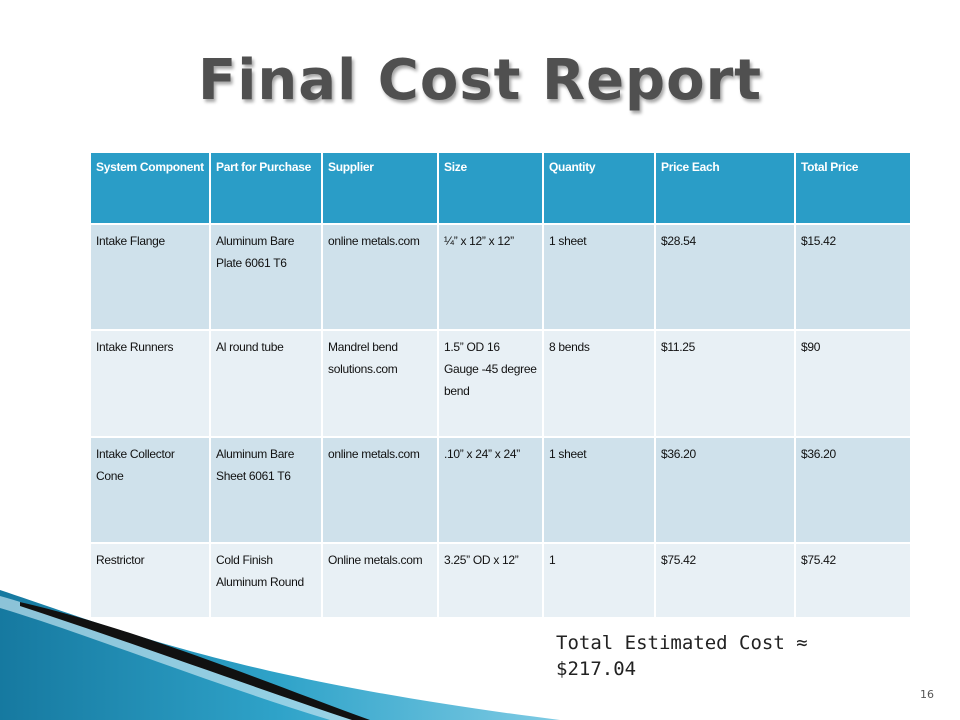 Image resolution: width=960 pixels, height=720 pixels. What do you see at coordinates (725, 383) in the screenshot?
I see `table-cell: $11.25` at bounding box center [725, 383].